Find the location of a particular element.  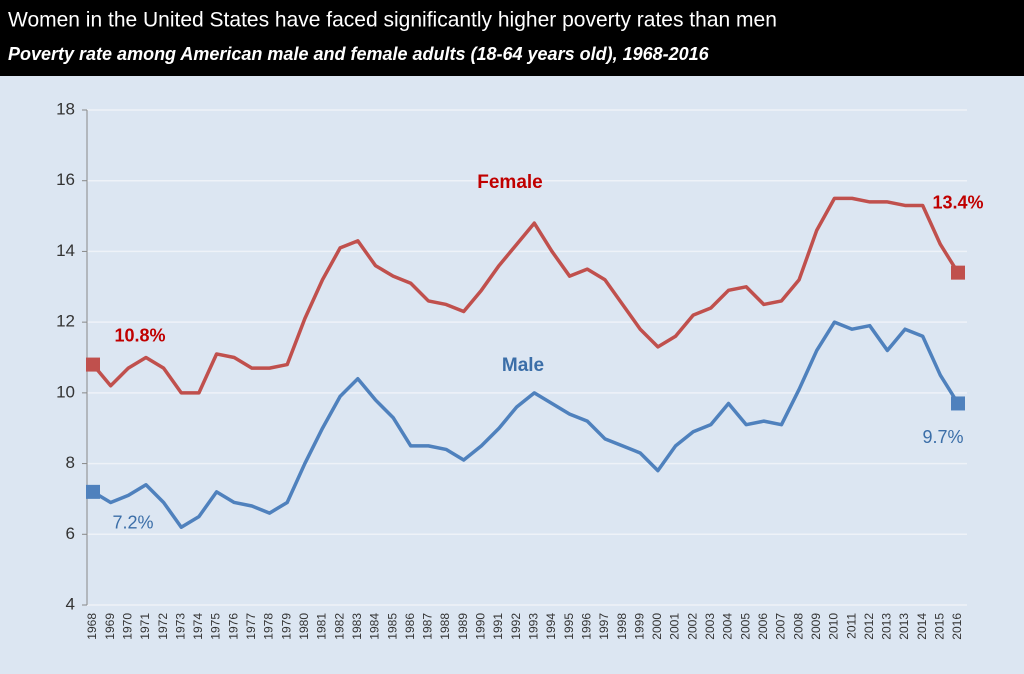

x-tick-label: 1984 is located at coordinates (375, 626).